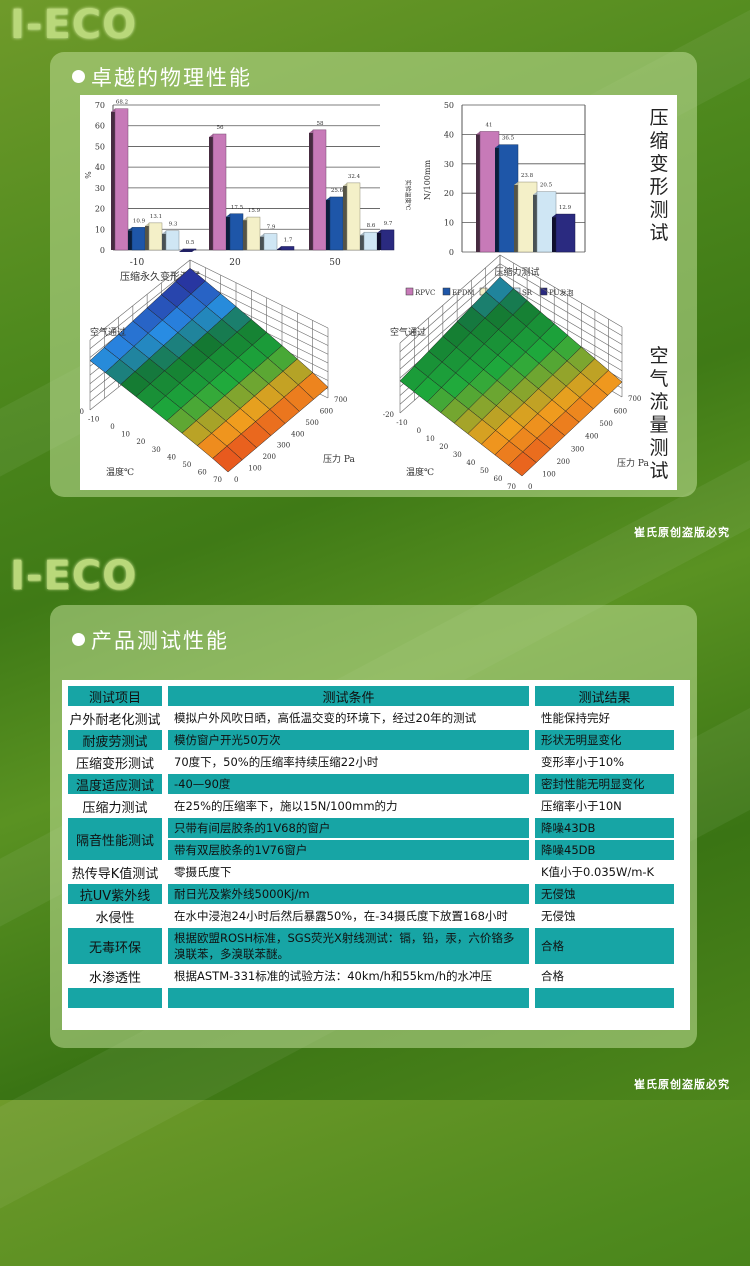 This screenshot has width=750, height=1266. Describe the element at coordinates (387, 240) in the screenshot. I see `bar-PU发泡` at that location.